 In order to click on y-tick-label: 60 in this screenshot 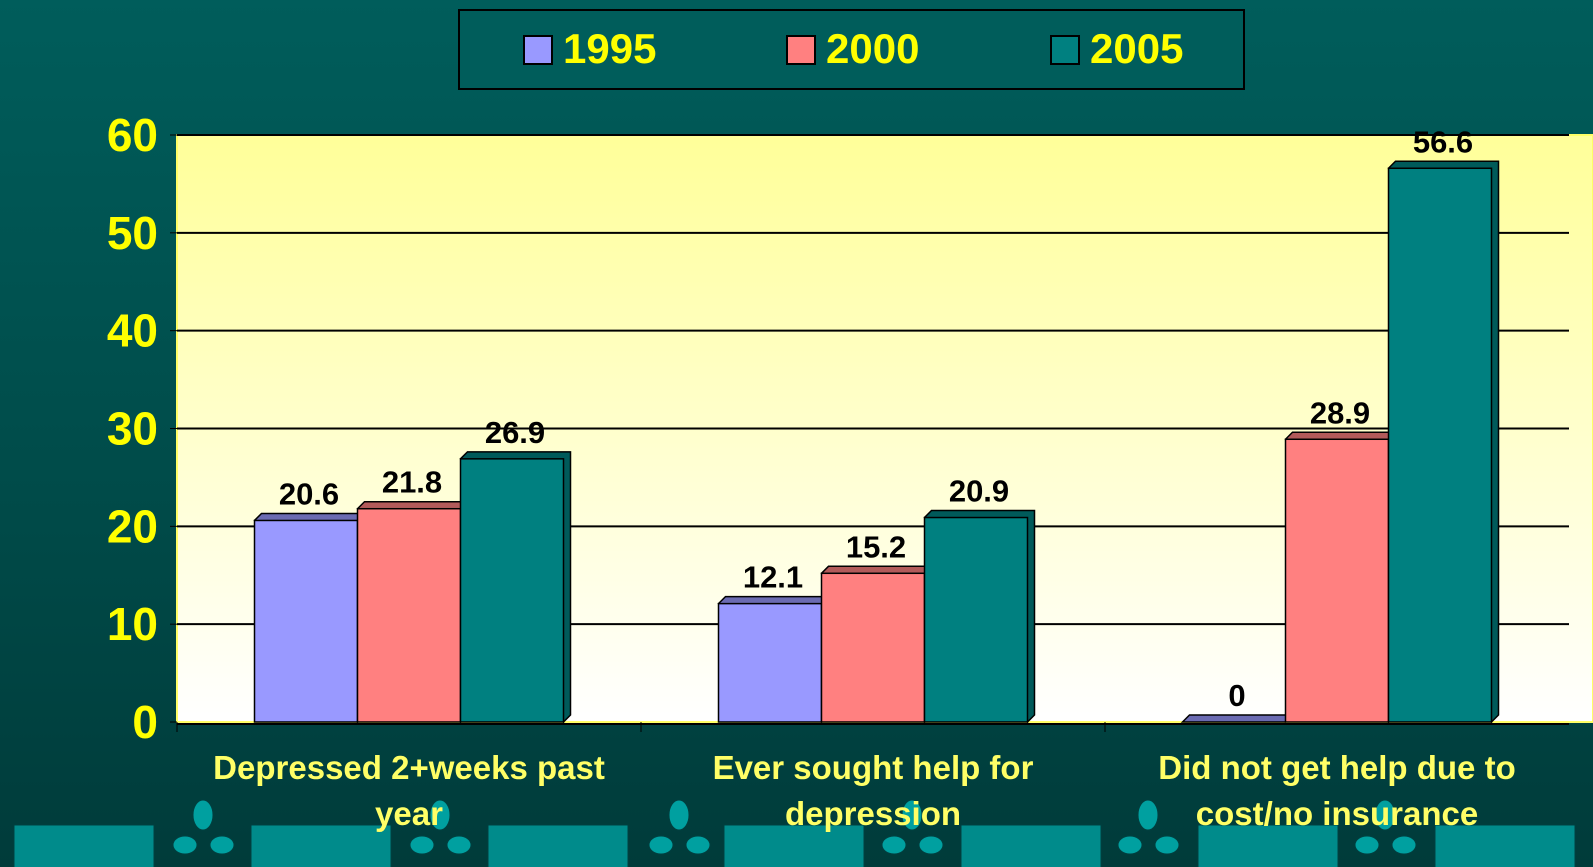, I will do `click(132, 135)`.